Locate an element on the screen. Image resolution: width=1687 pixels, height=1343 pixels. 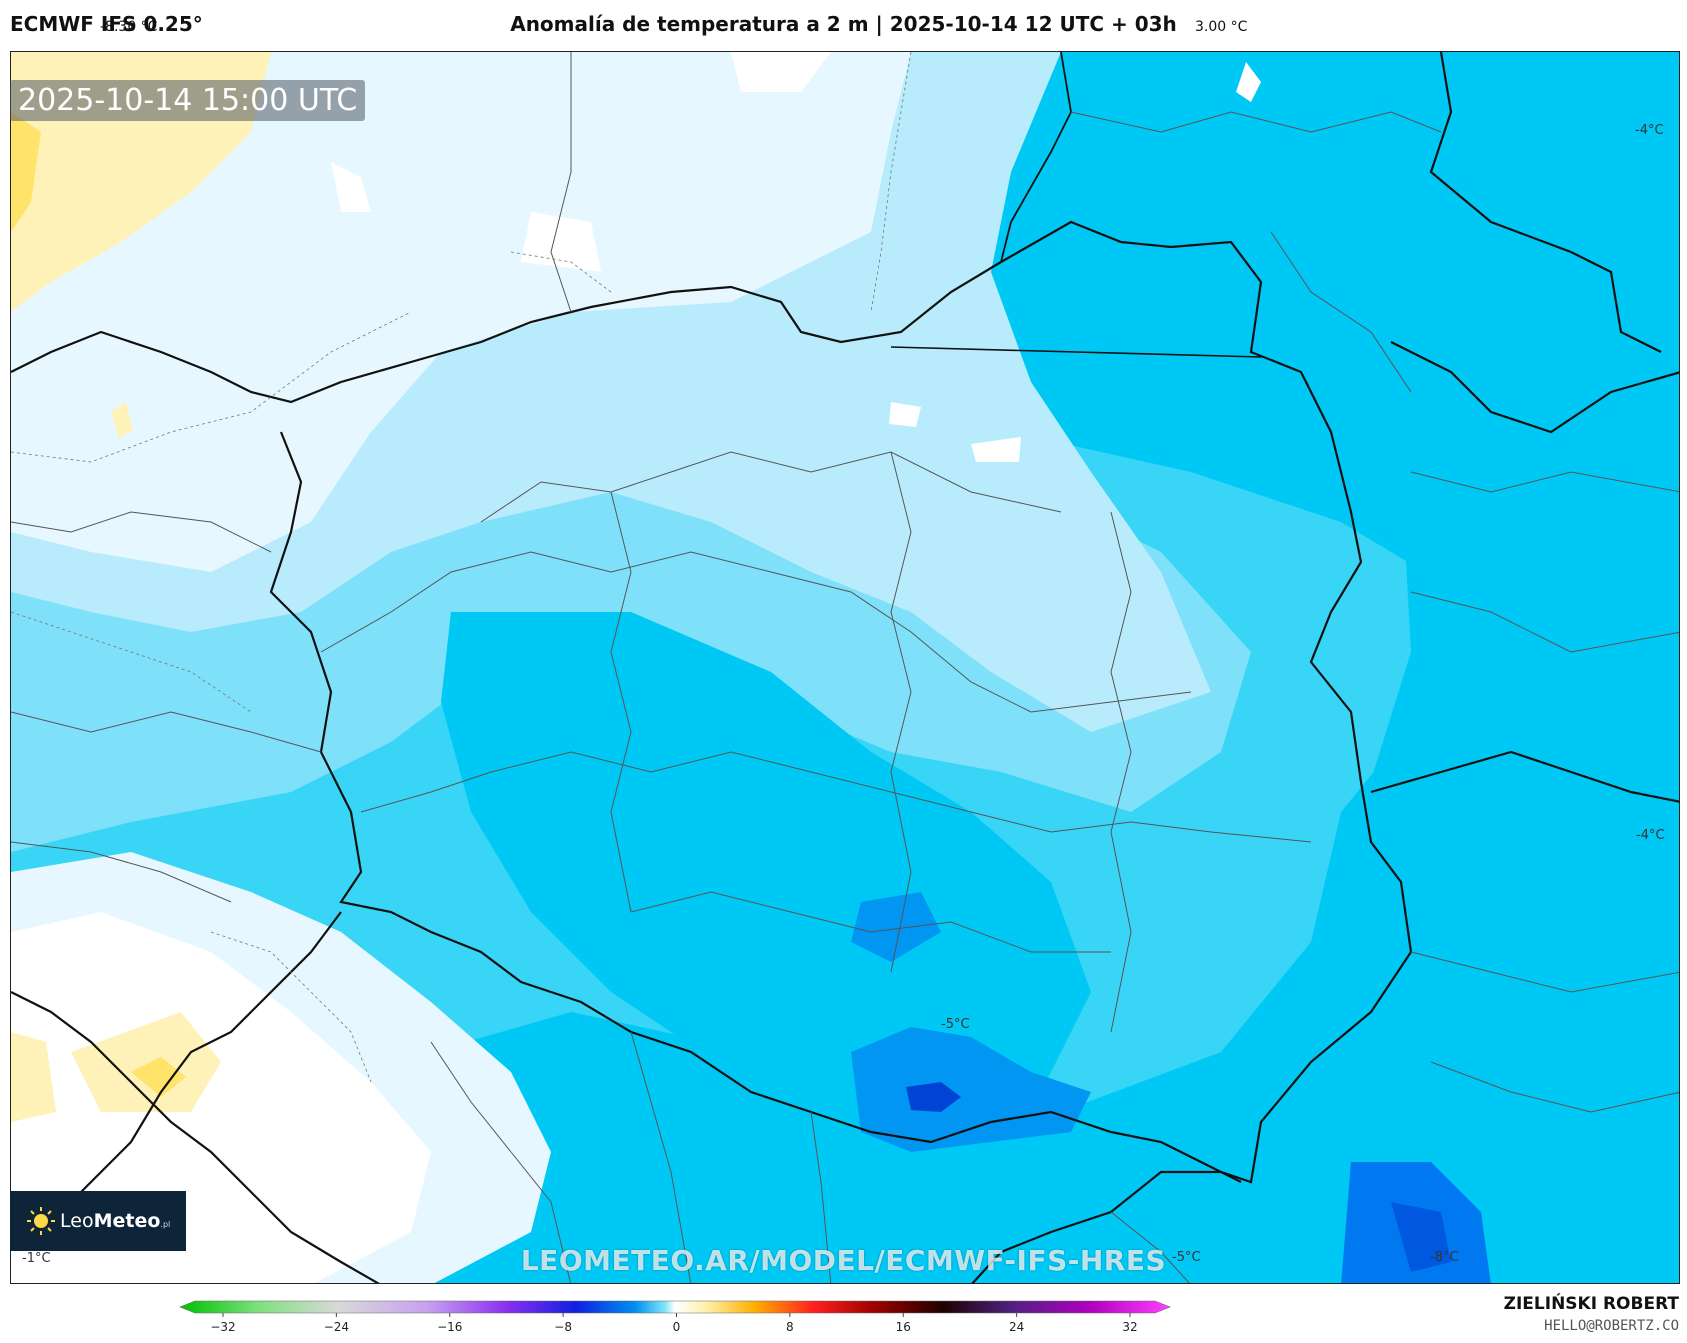
colorbar-tick-label: 32 is located at coordinates (1129, 1327).